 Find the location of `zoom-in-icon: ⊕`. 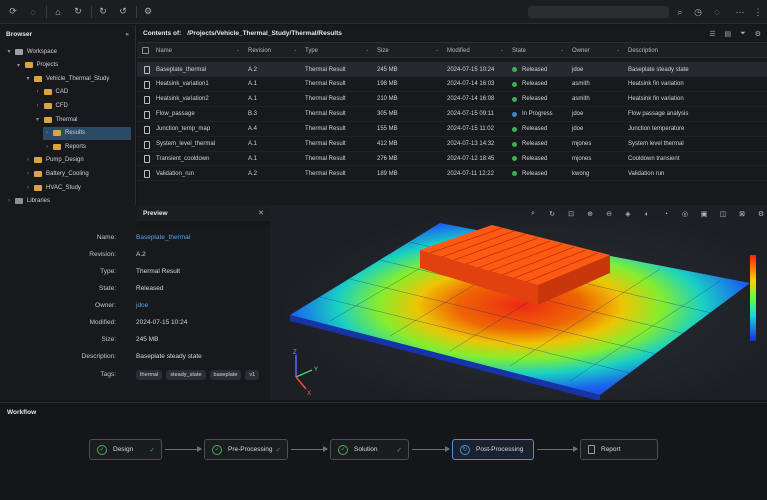

zoom-in-icon: ⊕ is located at coordinates (590, 214).